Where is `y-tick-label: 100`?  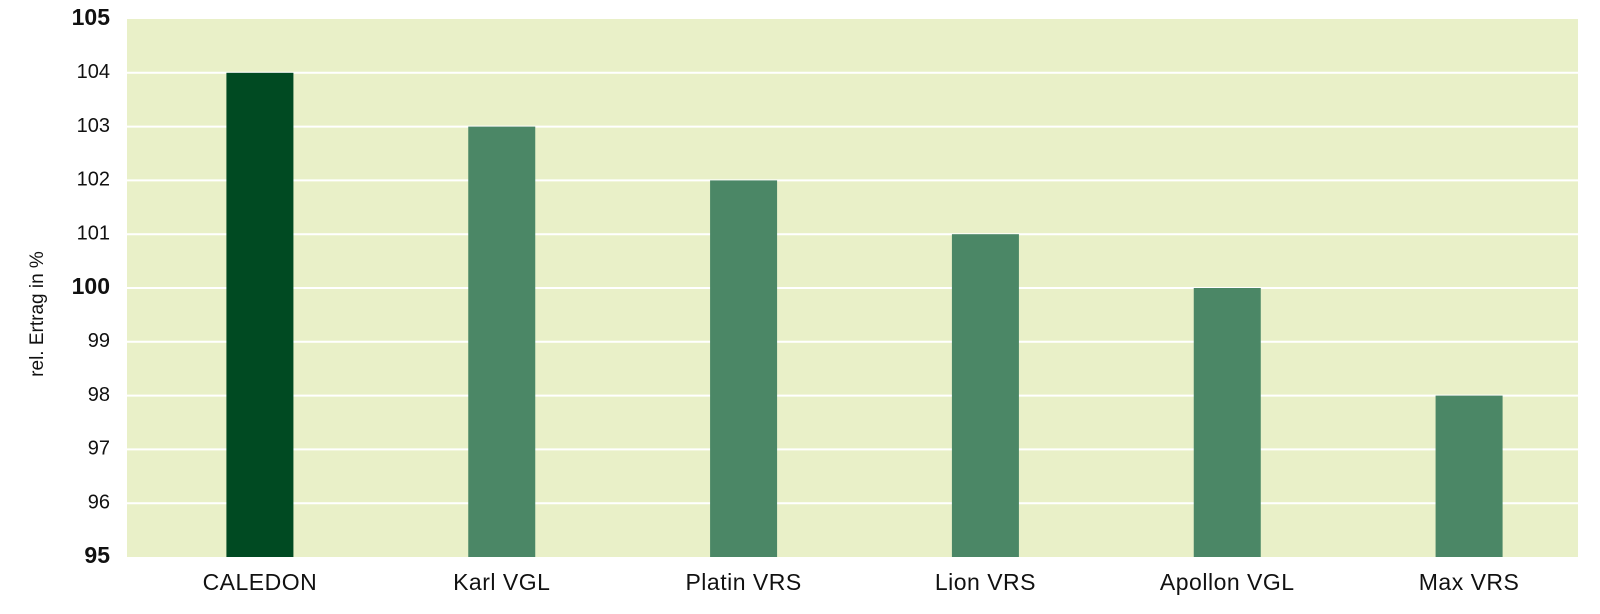
y-tick-label: 100 is located at coordinates (91, 286).